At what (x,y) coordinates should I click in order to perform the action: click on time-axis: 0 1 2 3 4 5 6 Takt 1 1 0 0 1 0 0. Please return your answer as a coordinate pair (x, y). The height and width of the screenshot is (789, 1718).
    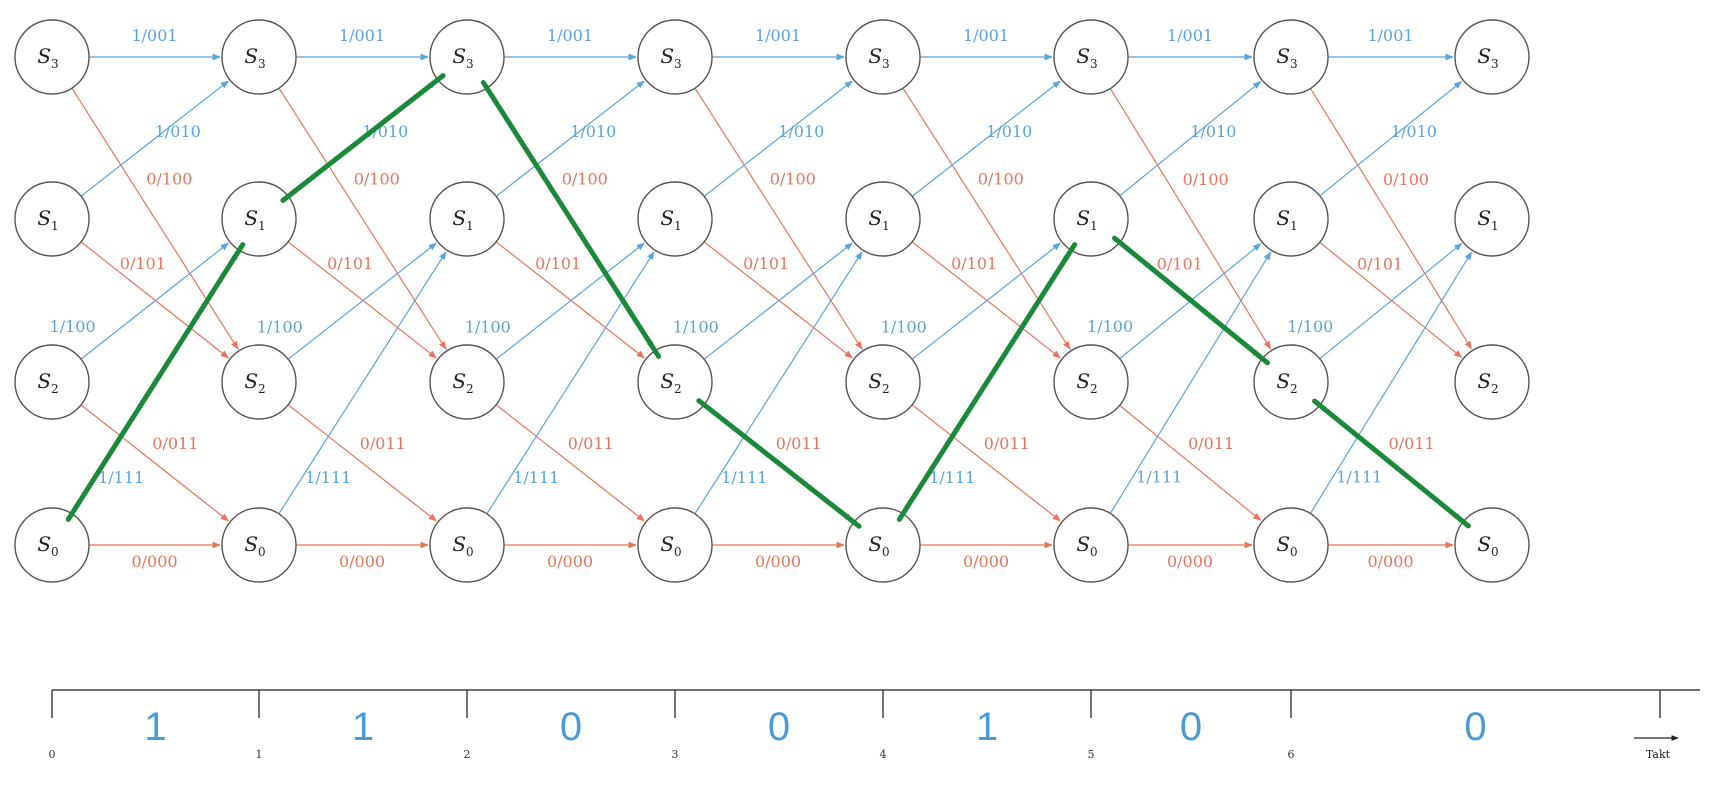
    Looking at the image, I should click on (874, 725).